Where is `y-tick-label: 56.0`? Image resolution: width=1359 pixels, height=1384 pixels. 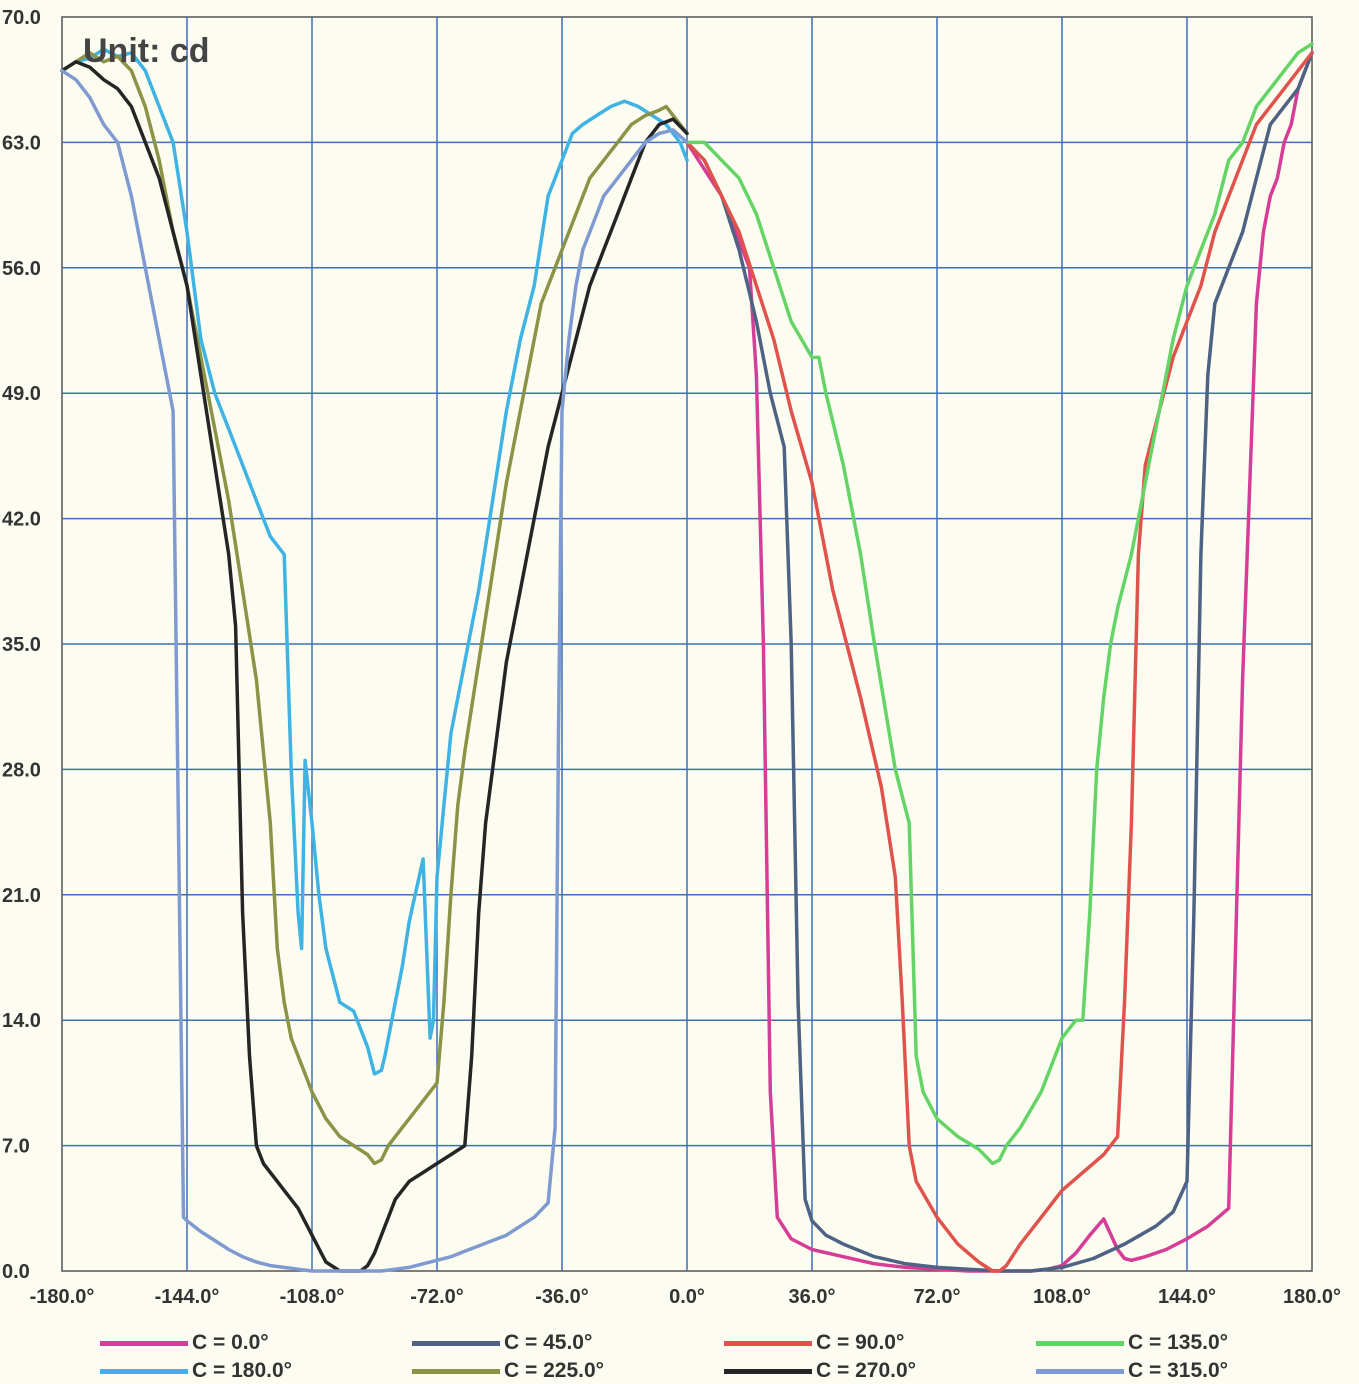
y-tick-label: 56.0 is located at coordinates (21, 269).